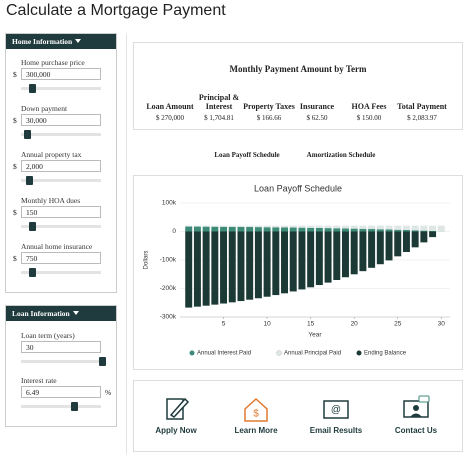 The height and width of the screenshot is (454, 471). What do you see at coordinates (53, 62) in the screenshot?
I see `field-label: Home purchase price` at bounding box center [53, 62].